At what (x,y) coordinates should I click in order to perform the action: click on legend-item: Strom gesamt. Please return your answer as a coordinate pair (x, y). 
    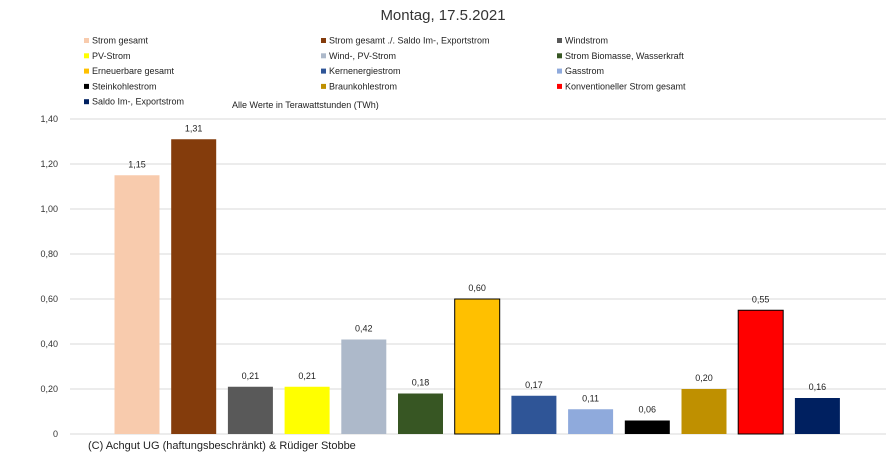
    Looking at the image, I should click on (116, 41).